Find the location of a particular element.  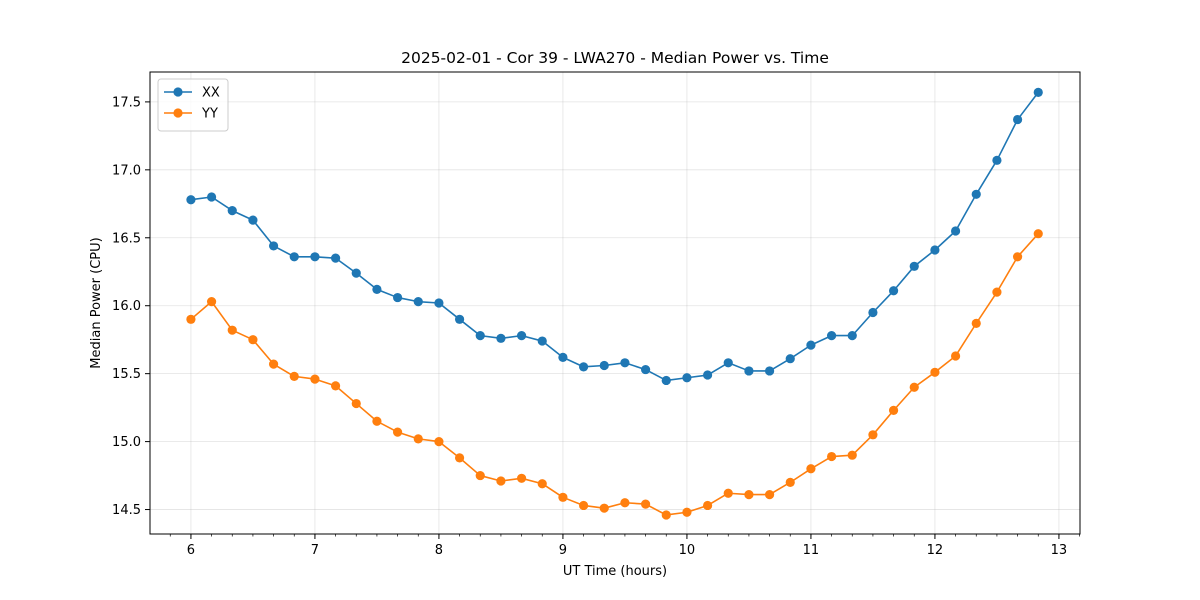

legend-marker-xx is located at coordinates (178, 92).